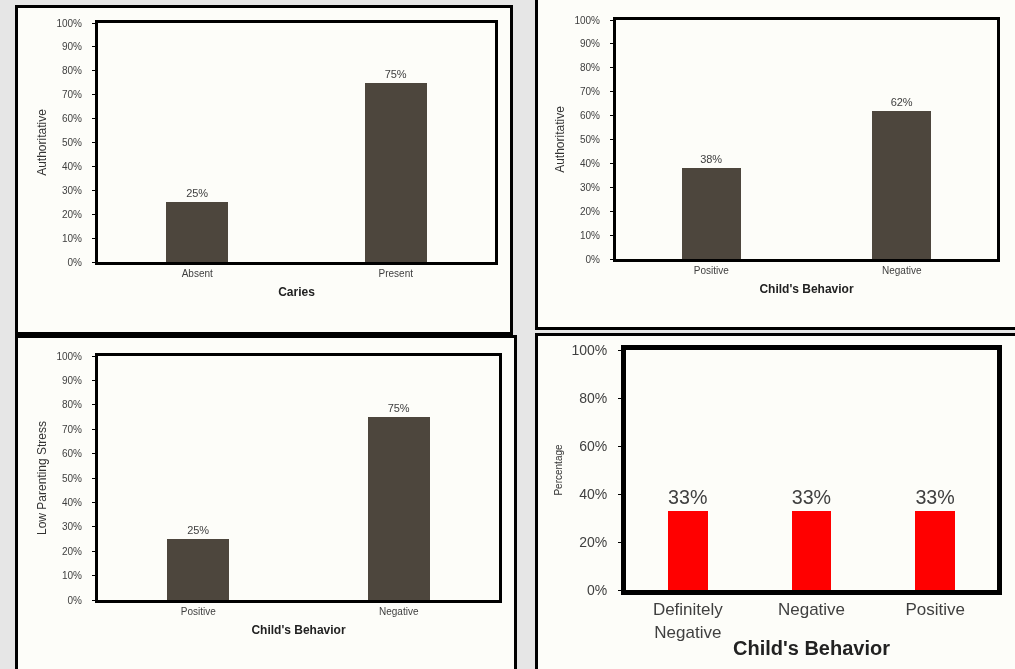  I want to click on x-tick-label: Definitely Negative, so click(688, 621).